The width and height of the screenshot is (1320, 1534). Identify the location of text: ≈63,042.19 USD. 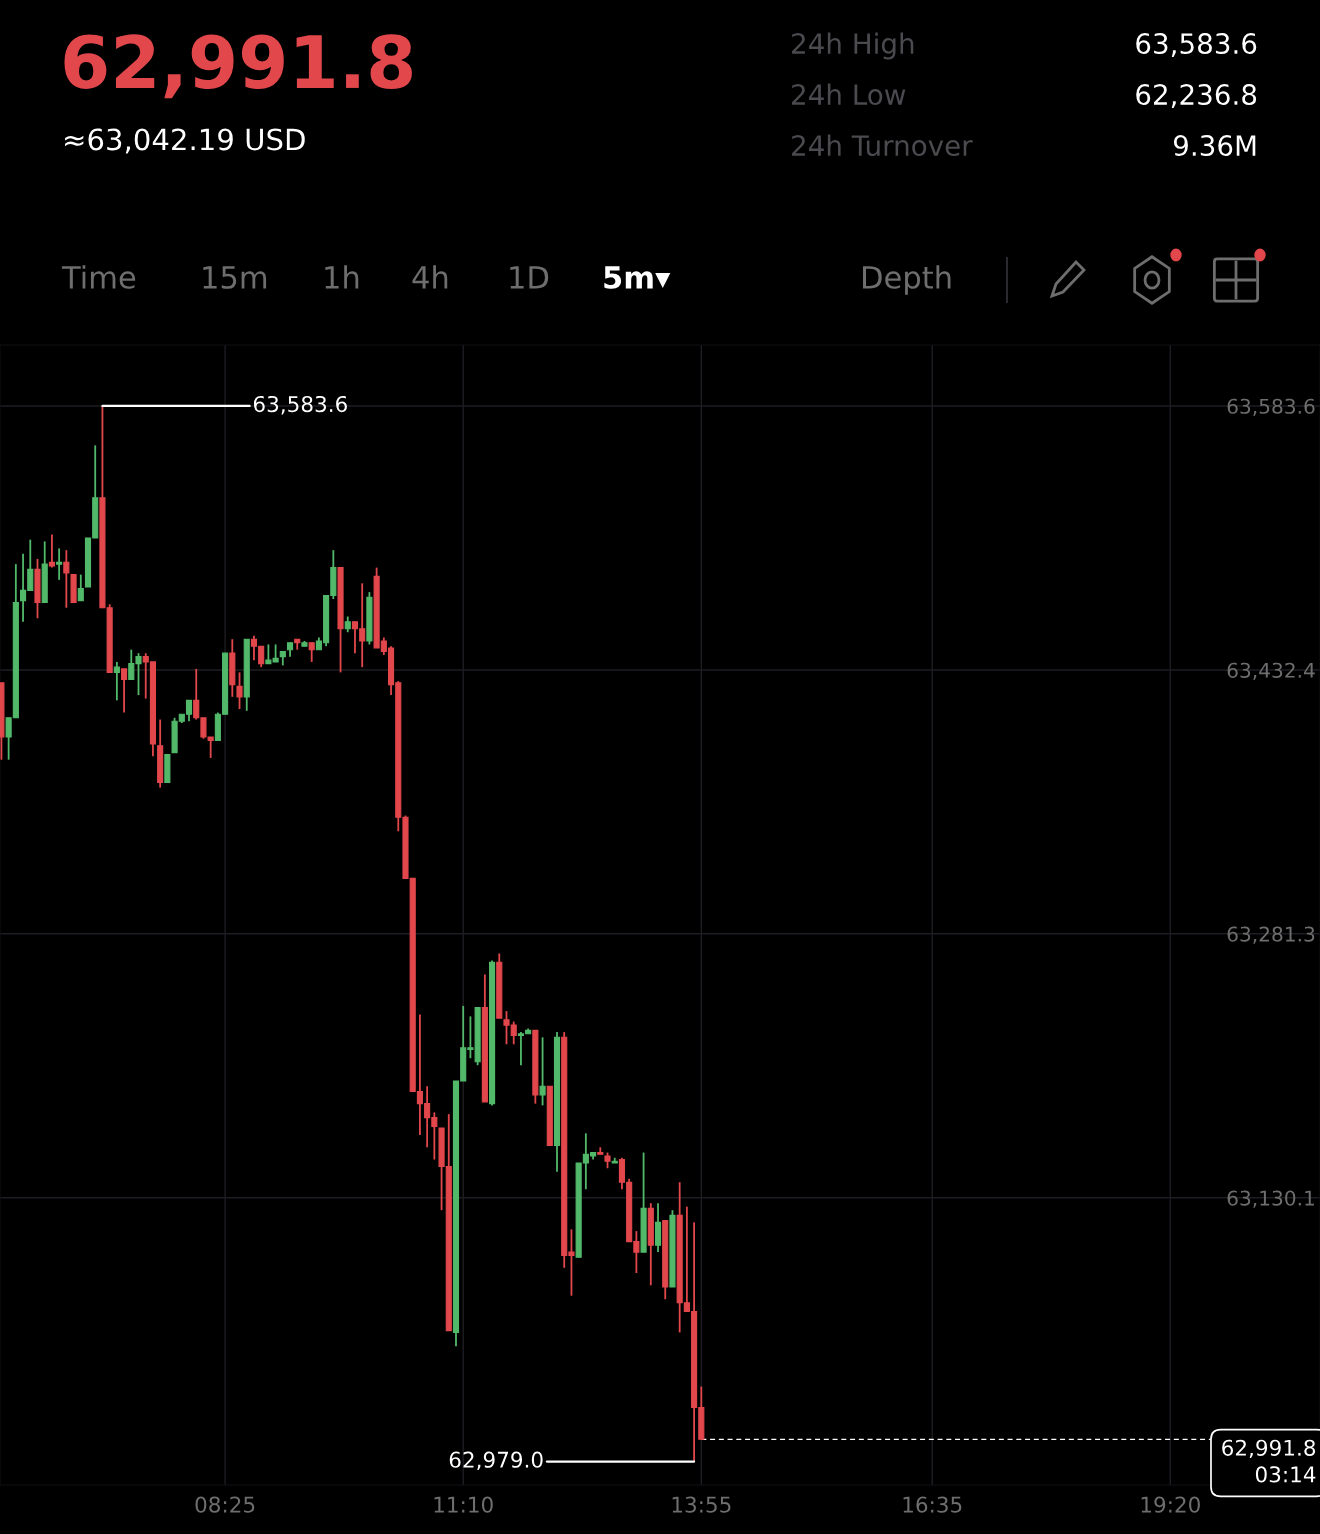
(185, 141).